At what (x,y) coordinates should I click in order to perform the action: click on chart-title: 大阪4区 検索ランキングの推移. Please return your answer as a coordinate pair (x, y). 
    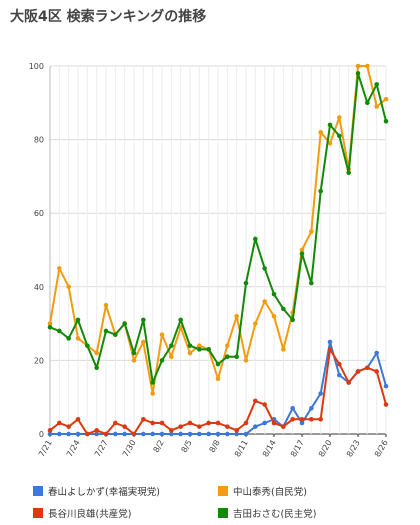
    Looking at the image, I should click on (108, 17).